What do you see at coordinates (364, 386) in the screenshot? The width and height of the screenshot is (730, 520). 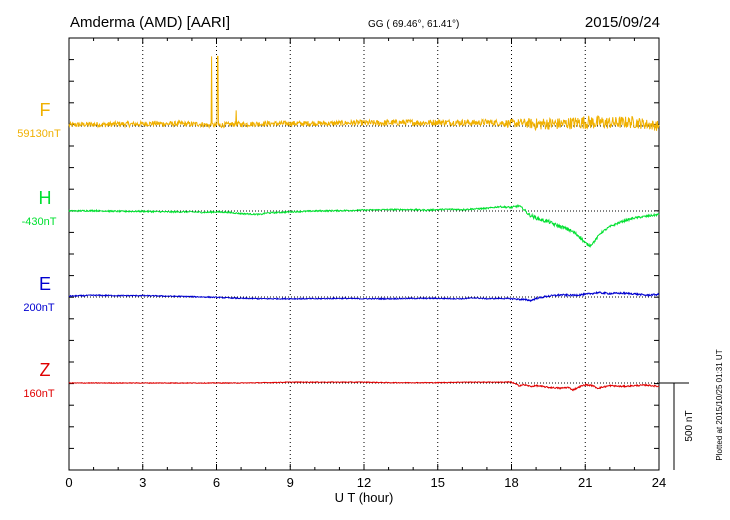 I see `trace-z` at bounding box center [364, 386].